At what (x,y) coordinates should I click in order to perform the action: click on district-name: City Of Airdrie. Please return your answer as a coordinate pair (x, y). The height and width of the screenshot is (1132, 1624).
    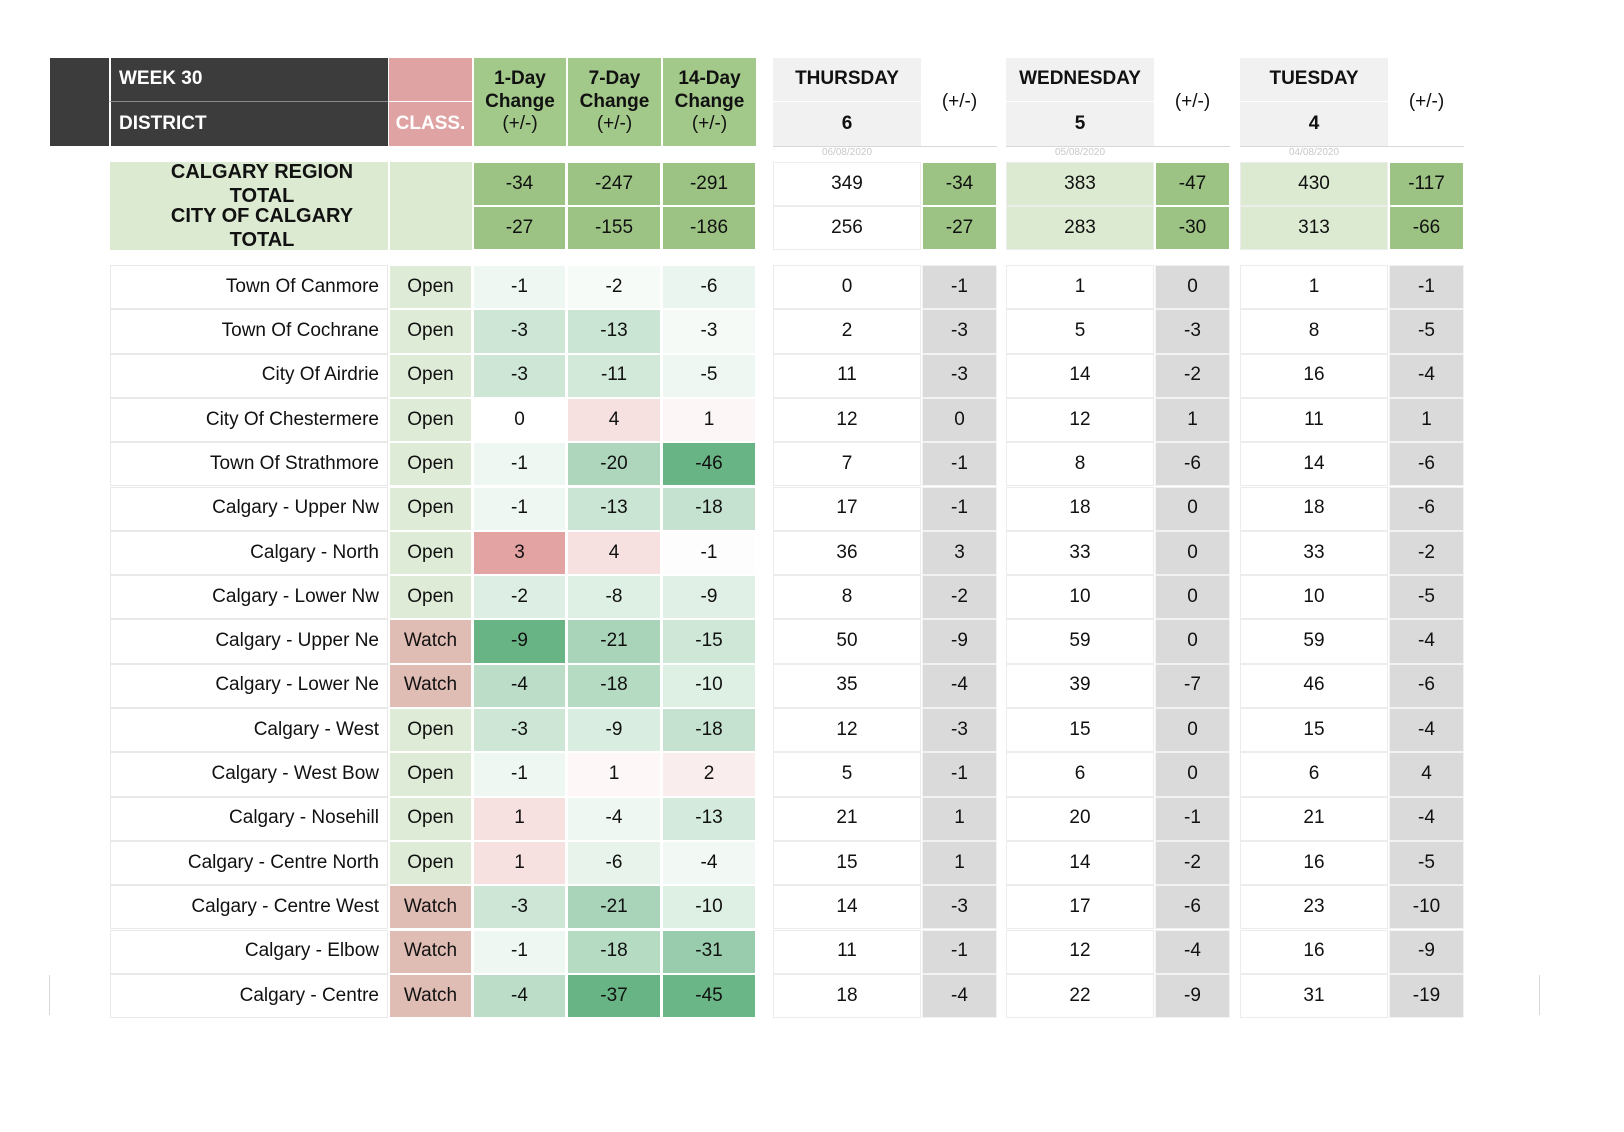
    Looking at the image, I should click on (249, 375).